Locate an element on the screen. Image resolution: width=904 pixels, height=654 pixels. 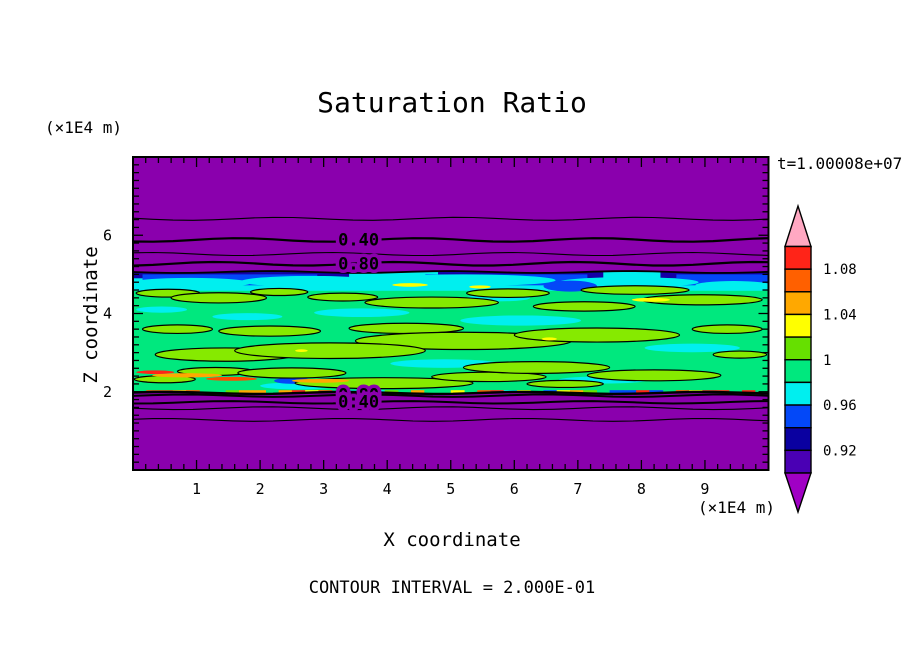
z-tick-label: 4 is located at coordinates (107, 314).